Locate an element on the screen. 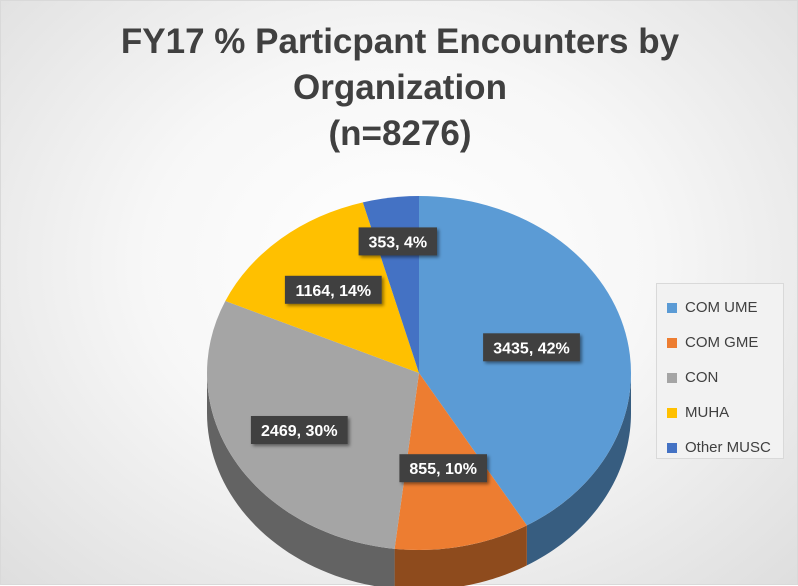 The width and height of the screenshot is (798, 586). legend-item-con: CON is located at coordinates (720, 377).